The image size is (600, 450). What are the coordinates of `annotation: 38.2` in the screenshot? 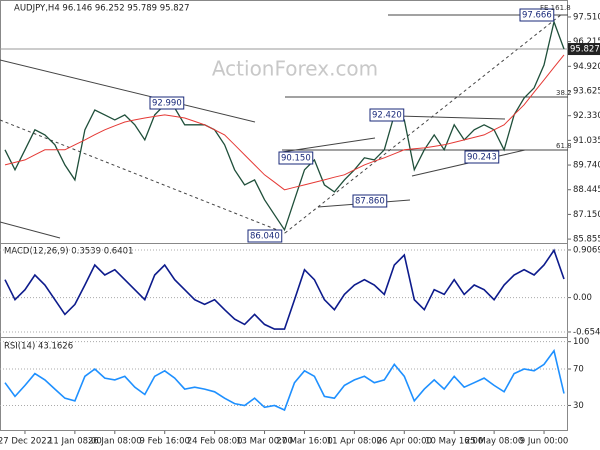 It's located at (564, 93).